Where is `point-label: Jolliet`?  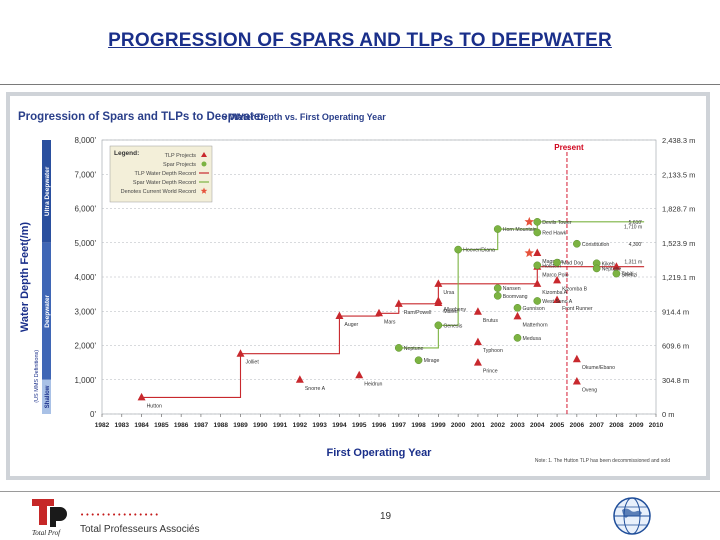
point-label: Jolliet is located at coordinates (253, 363).